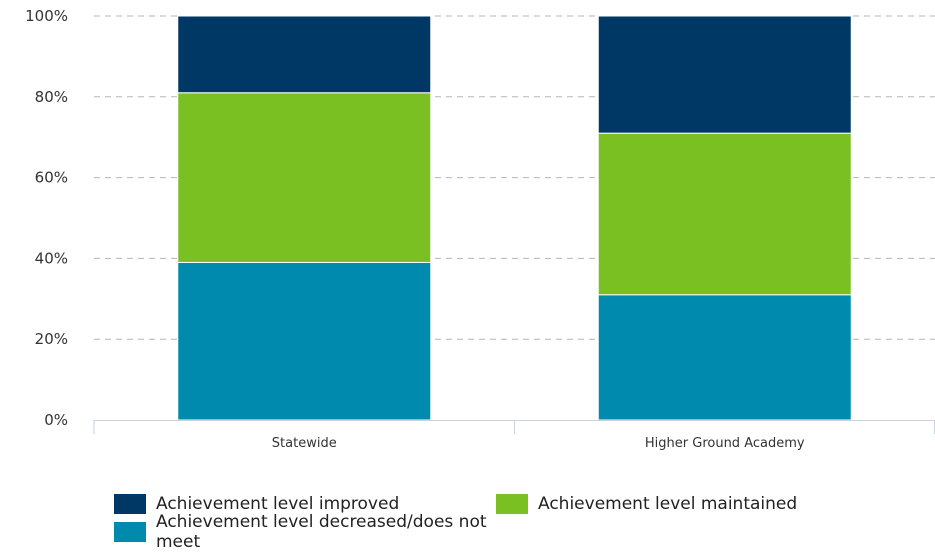 Image resolution: width=935 pixels, height=552 pixels. Describe the element at coordinates (667, 504) in the screenshot. I see `legend-label: Achievement level maintained` at that location.